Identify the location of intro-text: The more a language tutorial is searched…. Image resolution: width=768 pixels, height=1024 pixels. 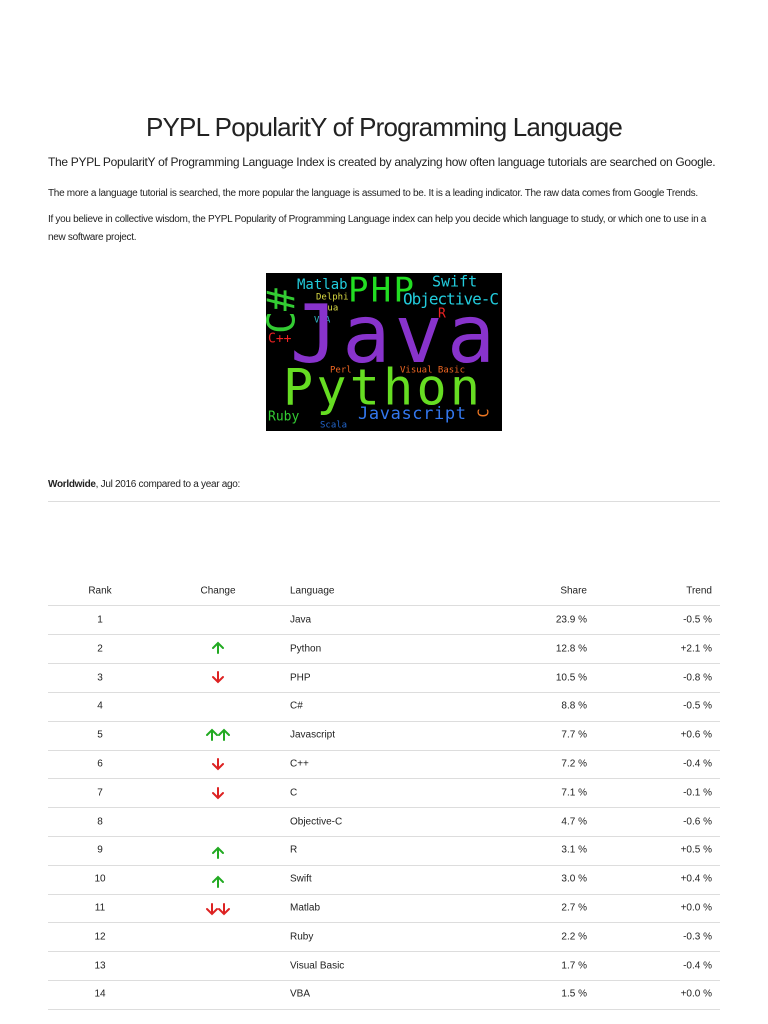
(373, 193).